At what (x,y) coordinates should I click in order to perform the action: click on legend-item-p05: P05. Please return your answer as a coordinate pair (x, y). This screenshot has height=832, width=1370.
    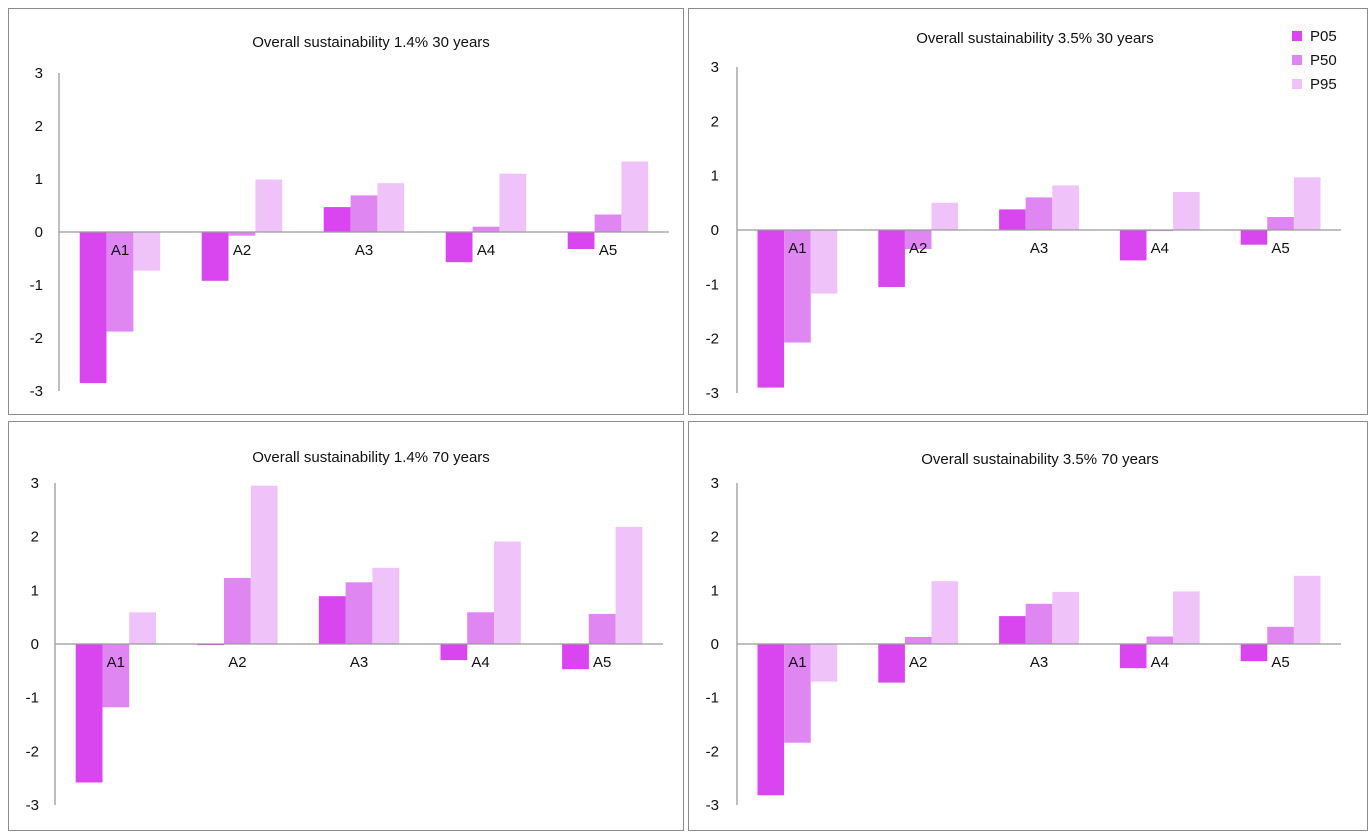
    Looking at the image, I should click on (1314, 36).